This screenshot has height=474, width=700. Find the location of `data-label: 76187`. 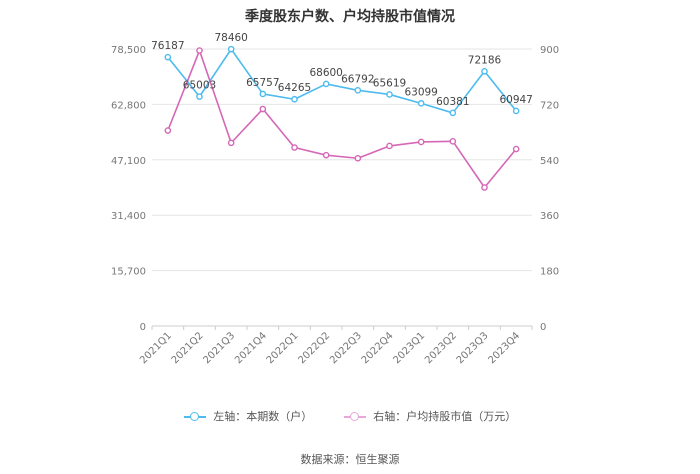

data-label: 76187 is located at coordinates (167, 46).